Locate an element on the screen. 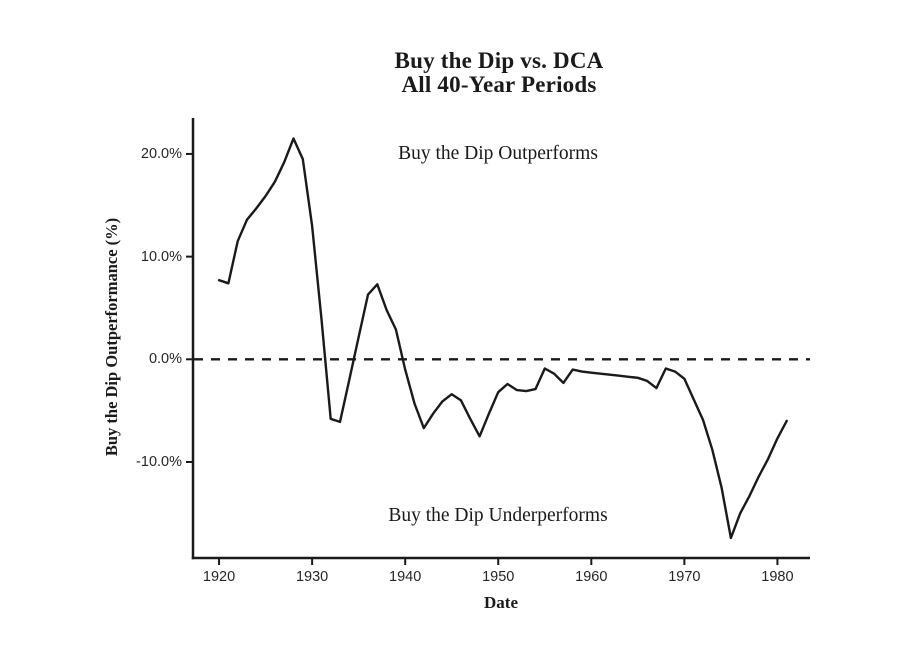 The width and height of the screenshot is (912, 650). x-tick-label: 1980 is located at coordinates (777, 577).